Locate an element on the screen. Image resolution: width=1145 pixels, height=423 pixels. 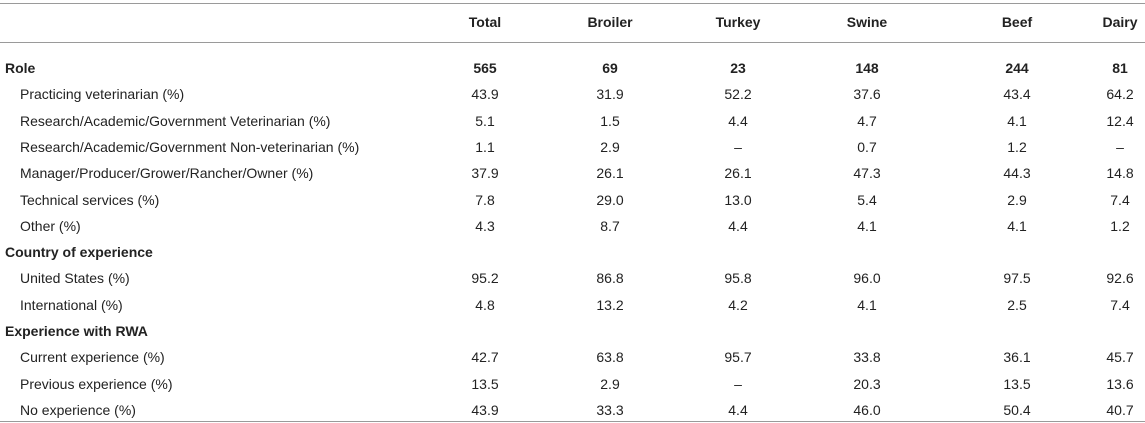
section-total: 148 is located at coordinates (867, 68).